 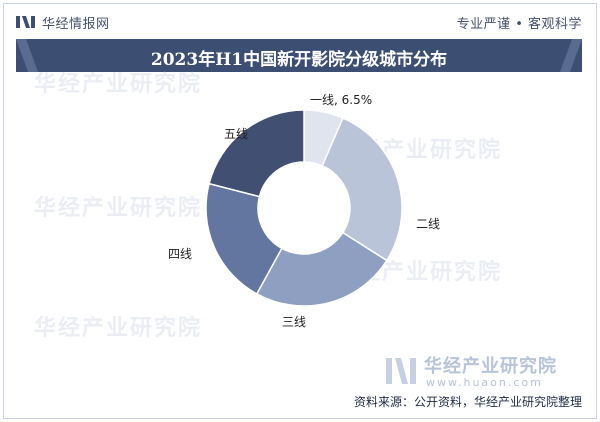 What do you see at coordinates (294, 322) in the screenshot?
I see `slice-label-3: 三线` at bounding box center [294, 322].